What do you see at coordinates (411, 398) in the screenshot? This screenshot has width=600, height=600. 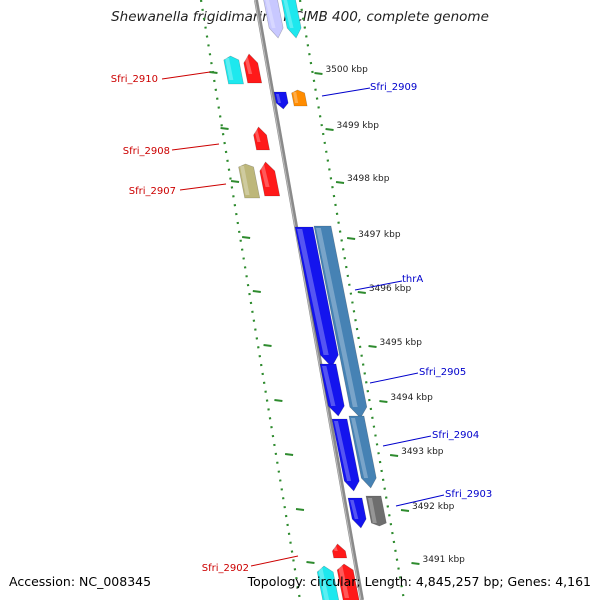 I see `ruler-tick-label: 3494 kbp` at bounding box center [411, 398].